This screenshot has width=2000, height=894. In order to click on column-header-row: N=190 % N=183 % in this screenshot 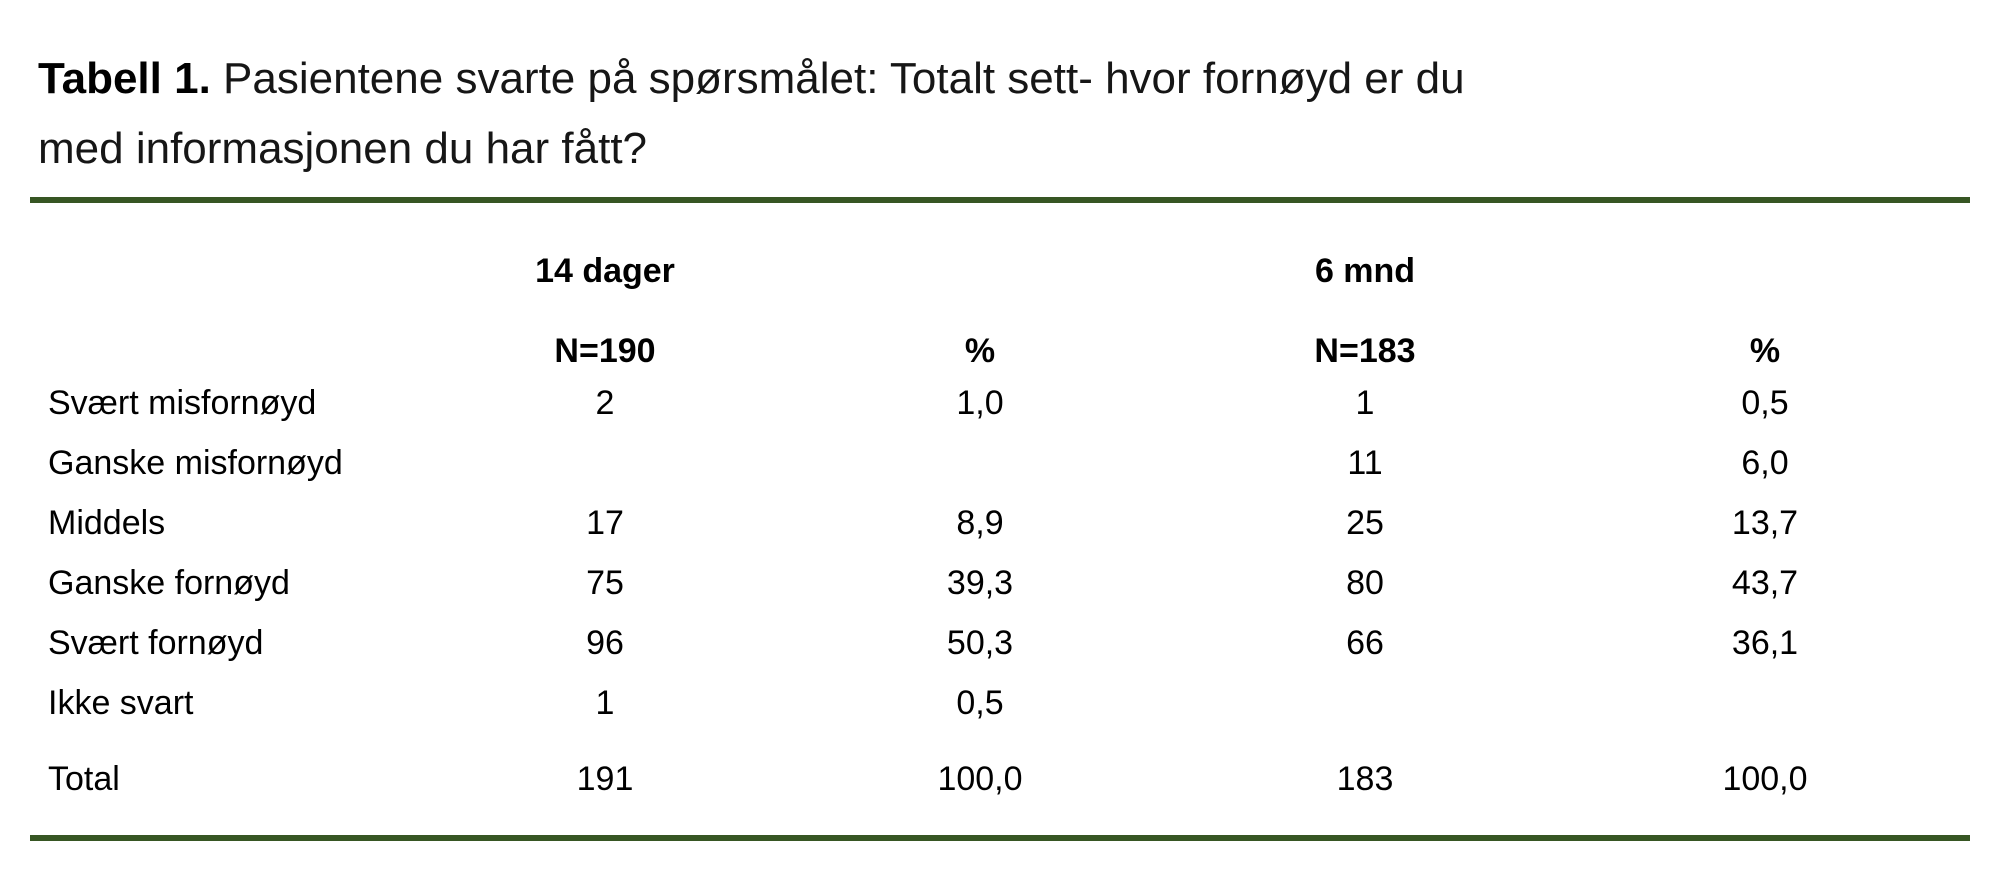, I will do `click(1000, 351)`.